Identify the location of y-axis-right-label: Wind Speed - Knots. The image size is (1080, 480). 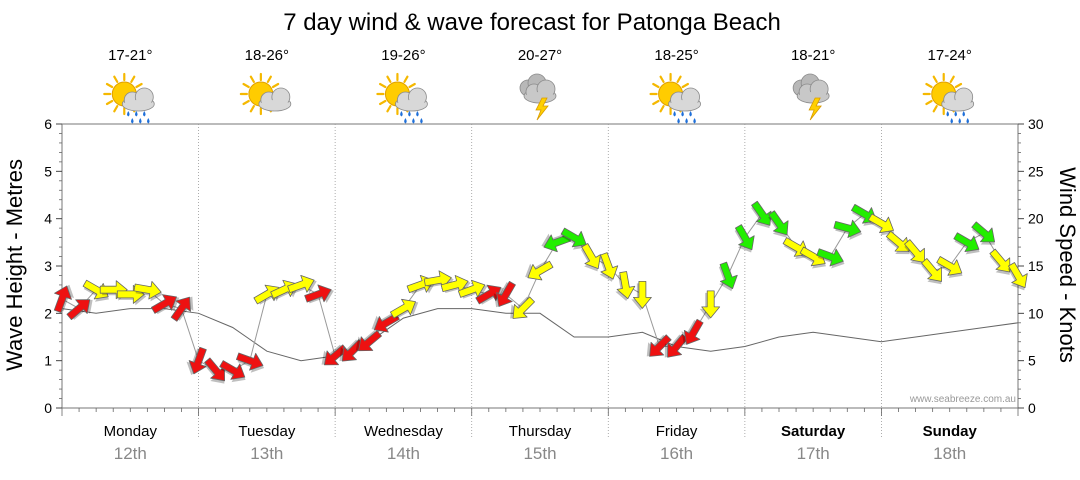
(1067, 265).